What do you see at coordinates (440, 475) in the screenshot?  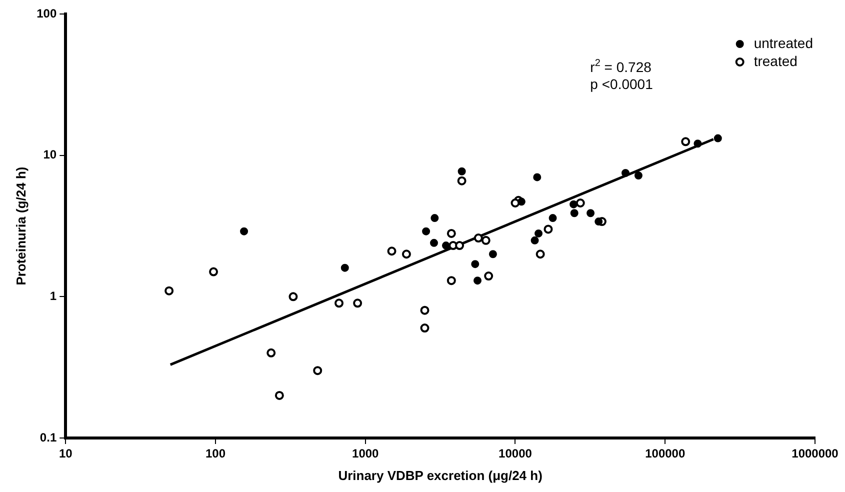 I see `x-axis-title: Urinary VDBP excretion (μg/24 h)` at bounding box center [440, 475].